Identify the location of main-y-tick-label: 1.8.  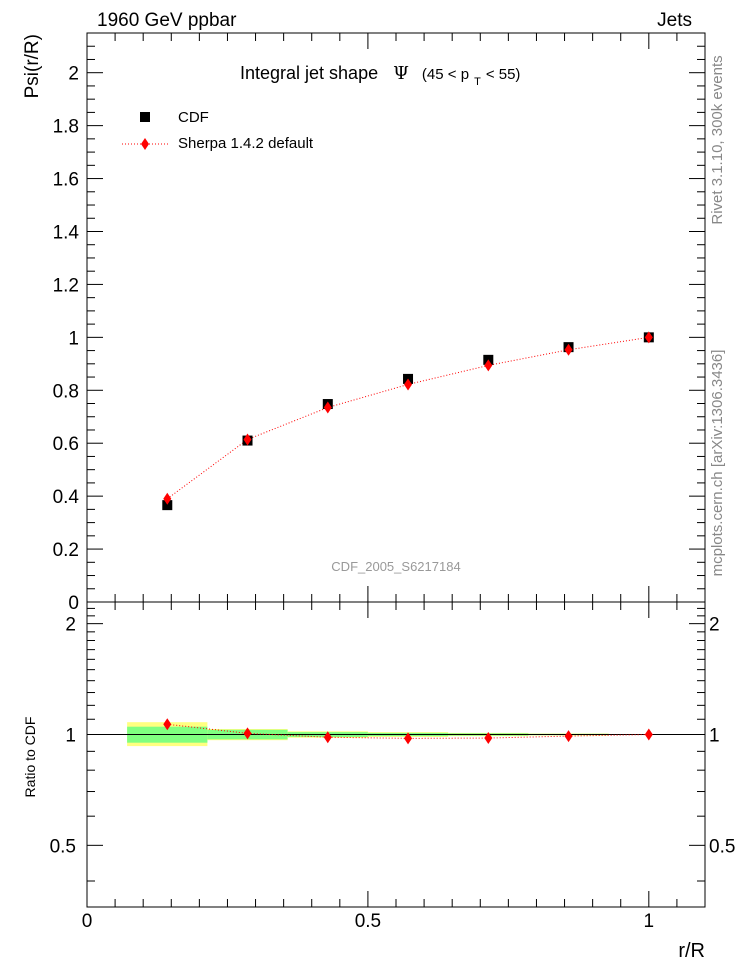
(66, 127).